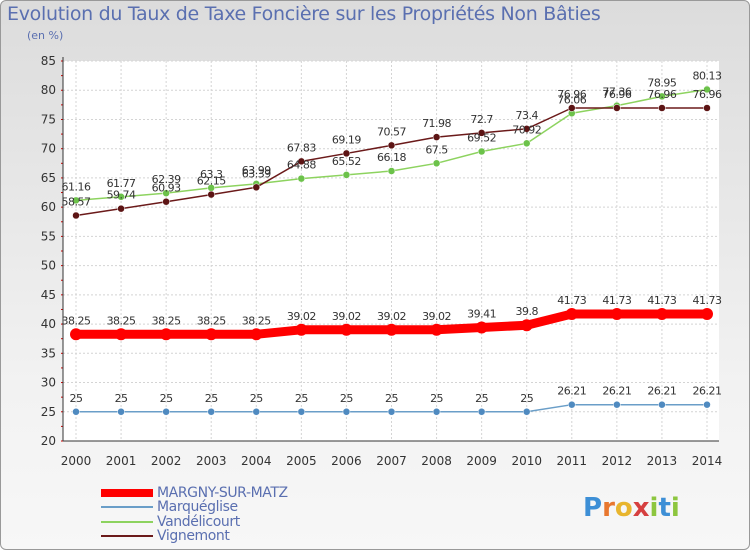  I want to click on data-label: 59.74, so click(121, 195).